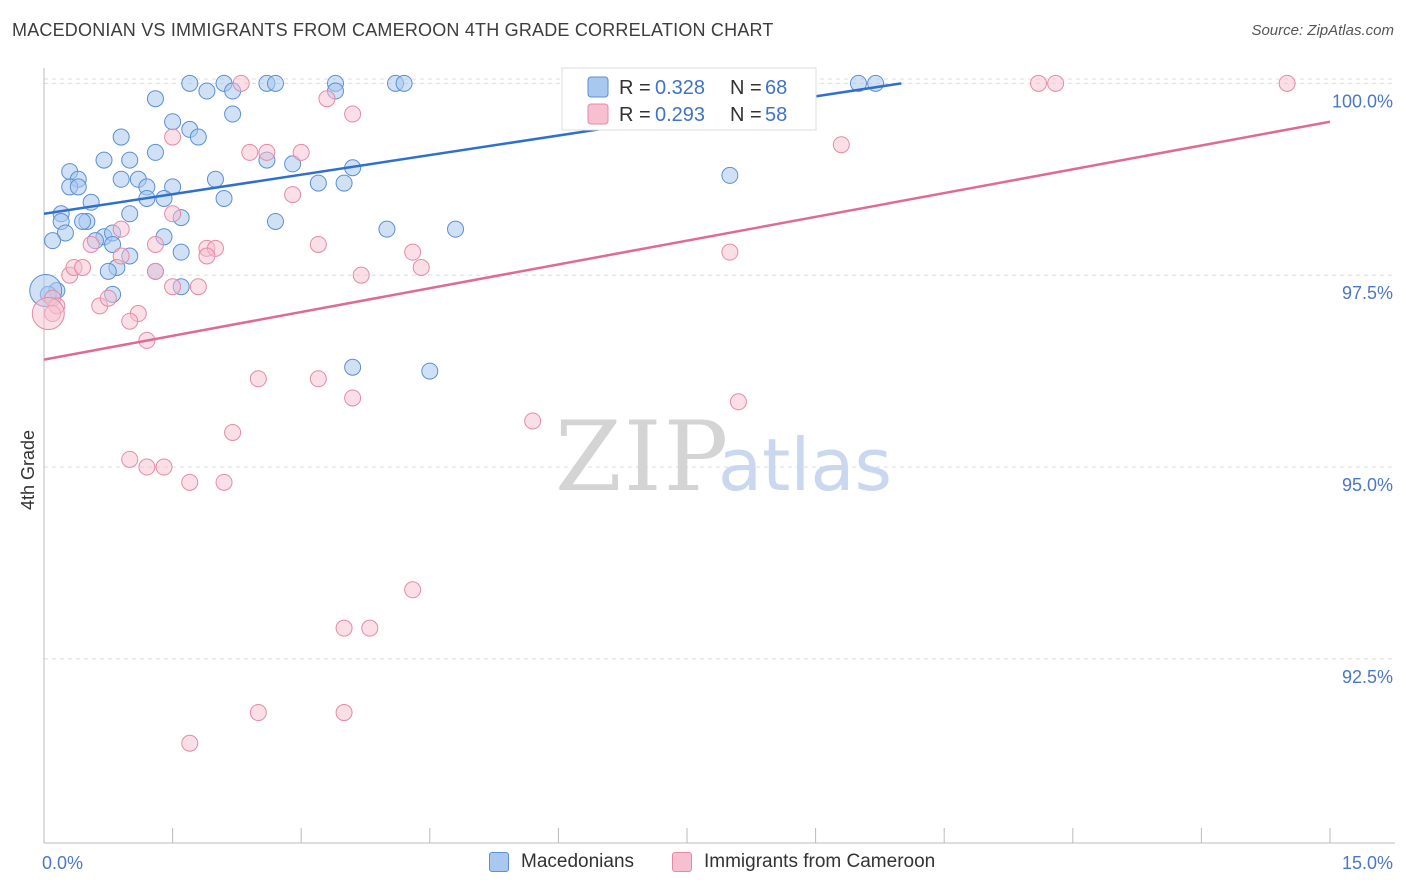  What do you see at coordinates (635, 115) in the screenshot?
I see `legend-r-label-2: R =` at bounding box center [635, 115].